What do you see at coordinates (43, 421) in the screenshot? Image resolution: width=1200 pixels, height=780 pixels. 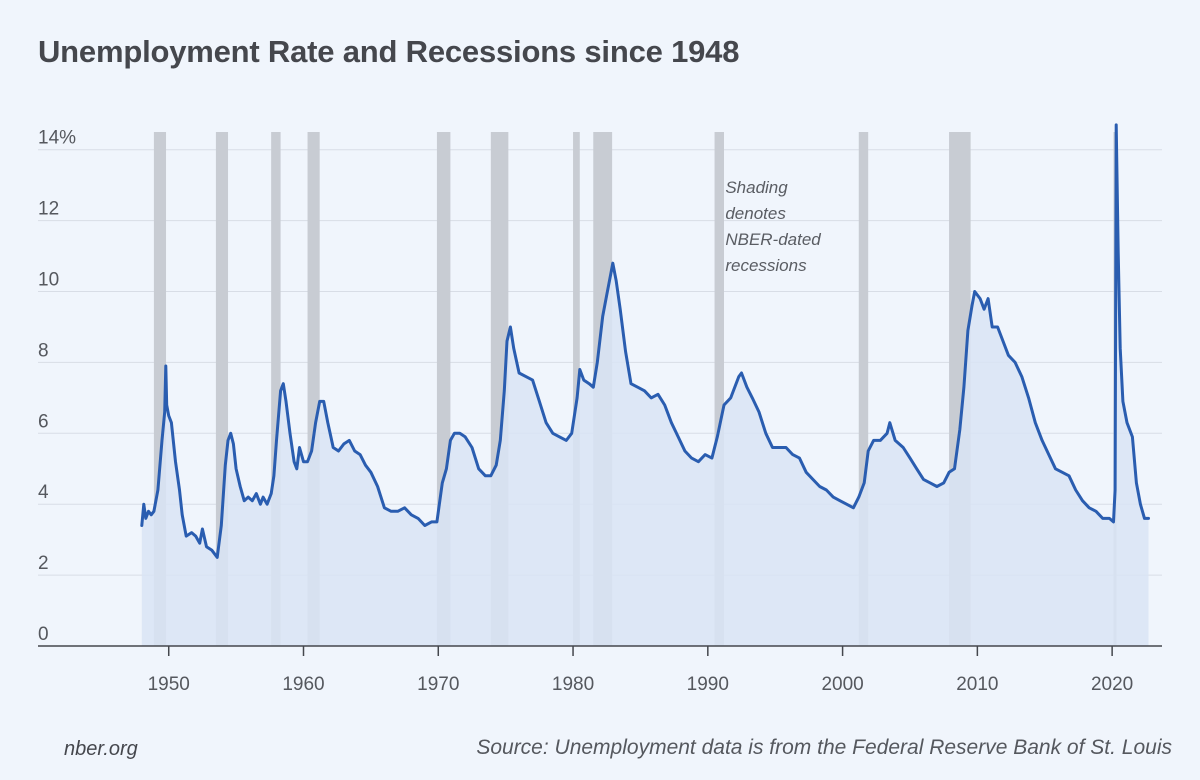 I see `y-tick-label: 6` at bounding box center [43, 421].